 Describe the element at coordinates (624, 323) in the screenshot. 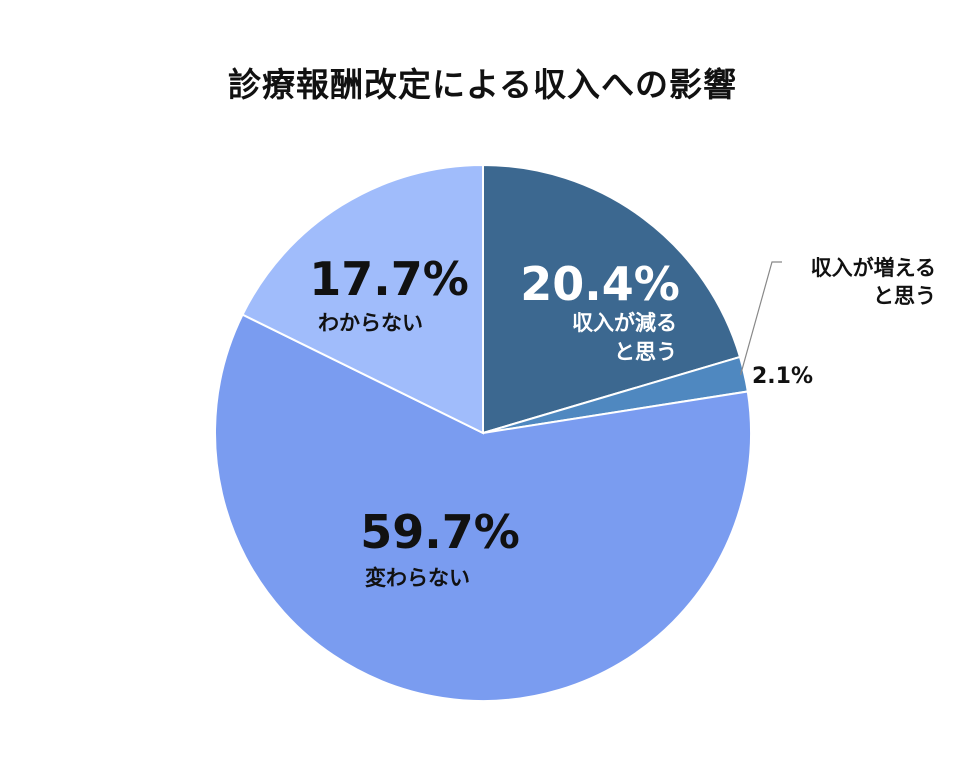

I see `slice-category-label: 収入が減る` at that location.